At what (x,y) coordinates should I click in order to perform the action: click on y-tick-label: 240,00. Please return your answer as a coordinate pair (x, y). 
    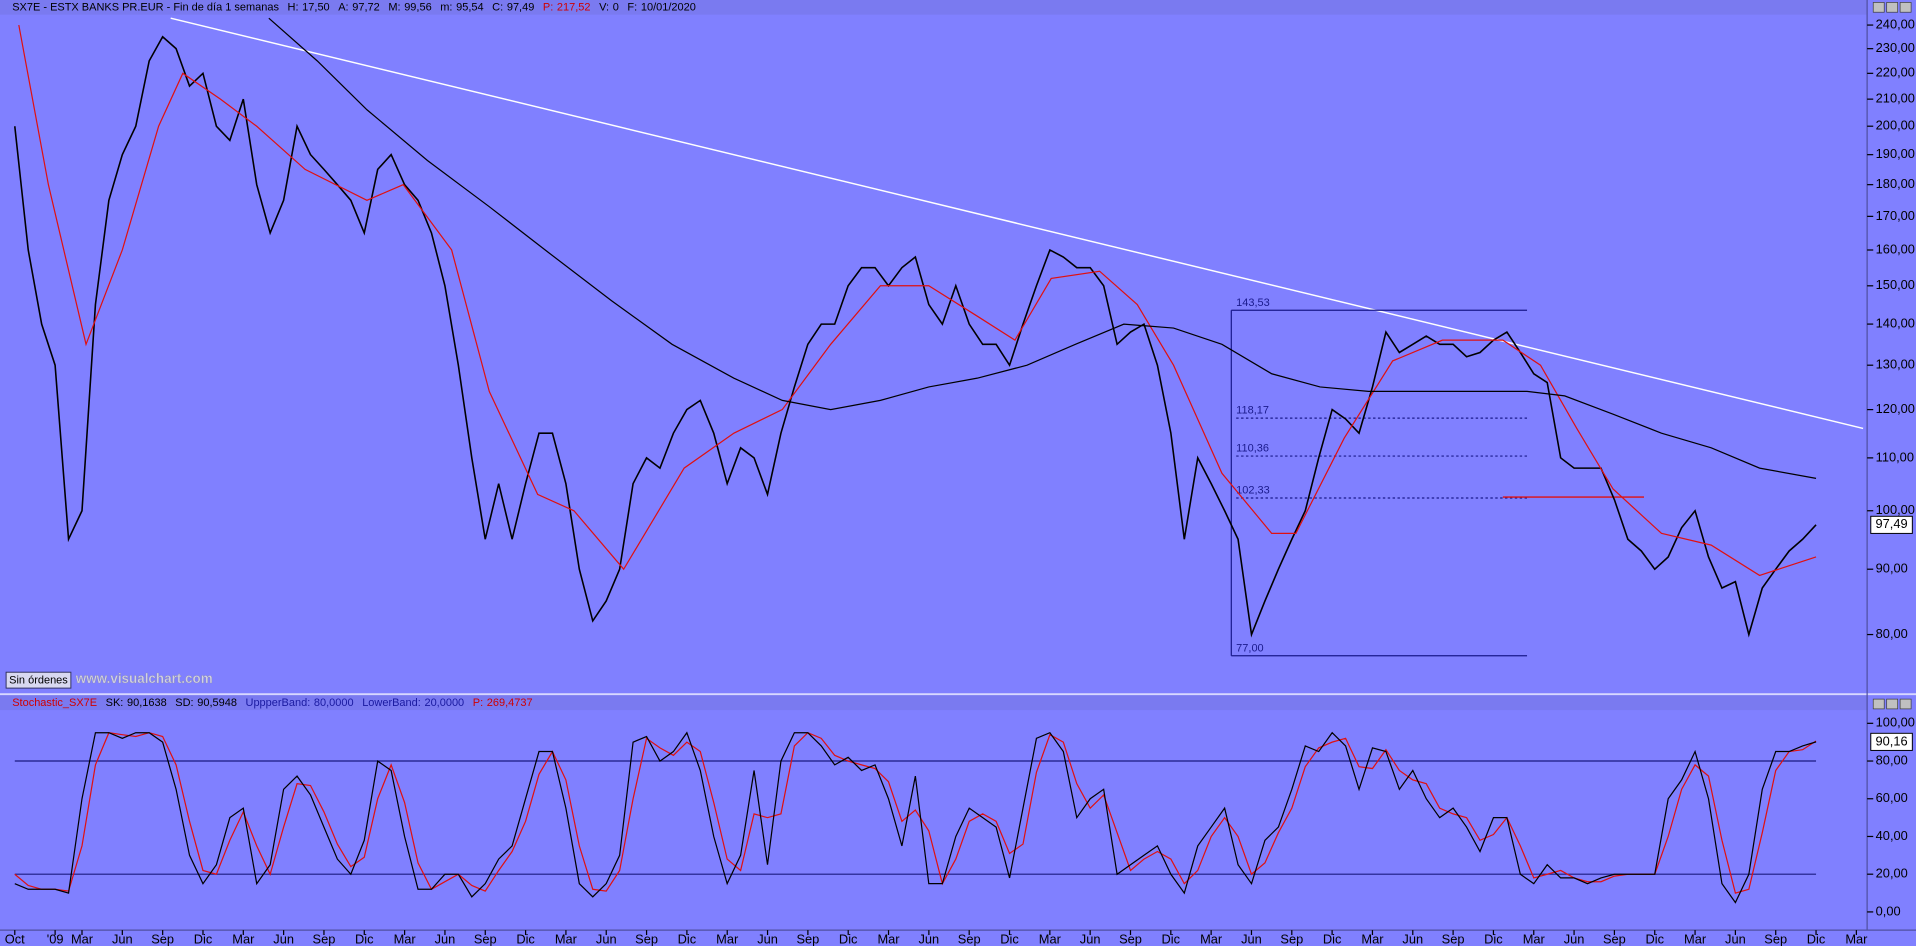
    Looking at the image, I should click on (1895, 23).